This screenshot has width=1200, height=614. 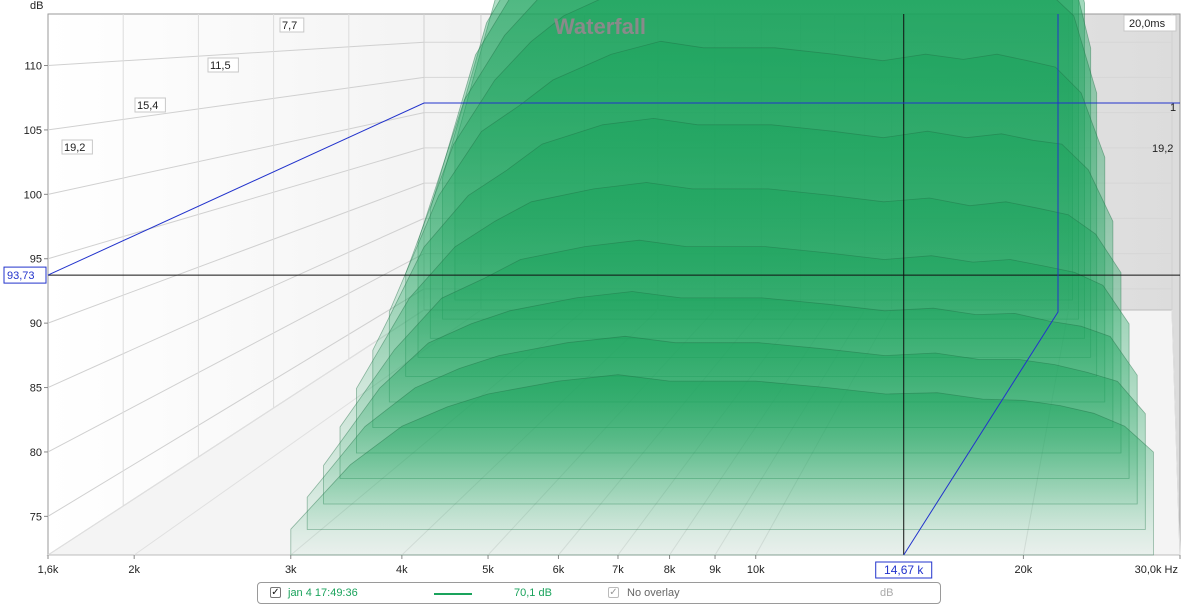 I want to click on time-tick-label-2: 15,4, so click(x=147, y=106).